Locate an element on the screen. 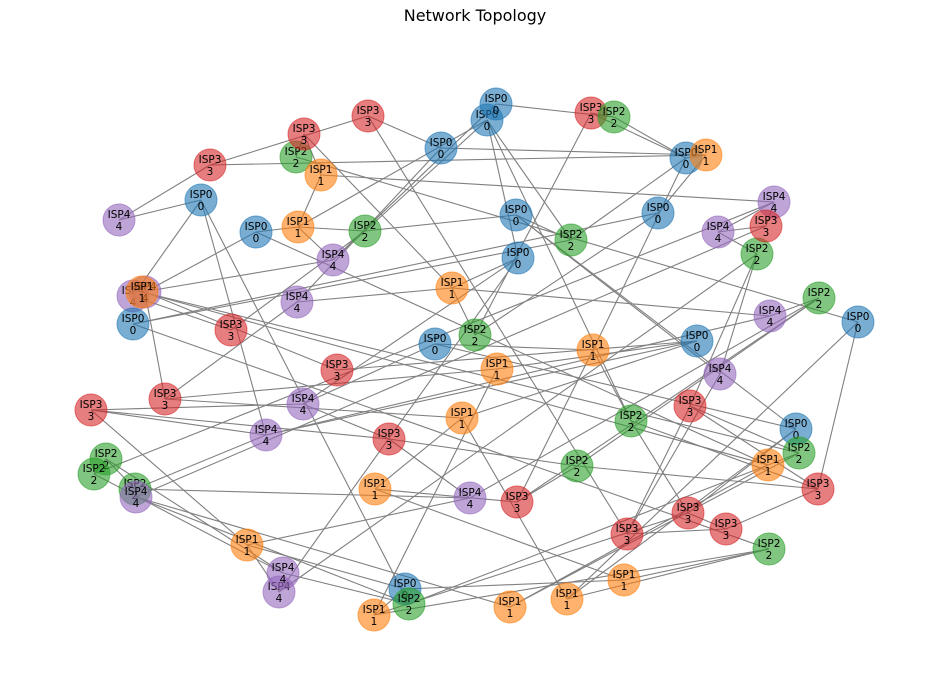  edge-n33-n35 is located at coordinates (517, 355).